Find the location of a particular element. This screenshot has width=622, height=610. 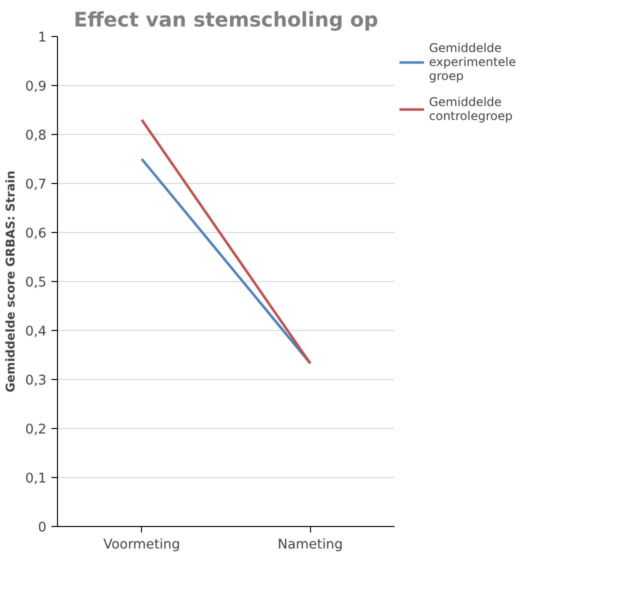

legend-label: Gemiddelde experimentele groep is located at coordinates (472, 62).